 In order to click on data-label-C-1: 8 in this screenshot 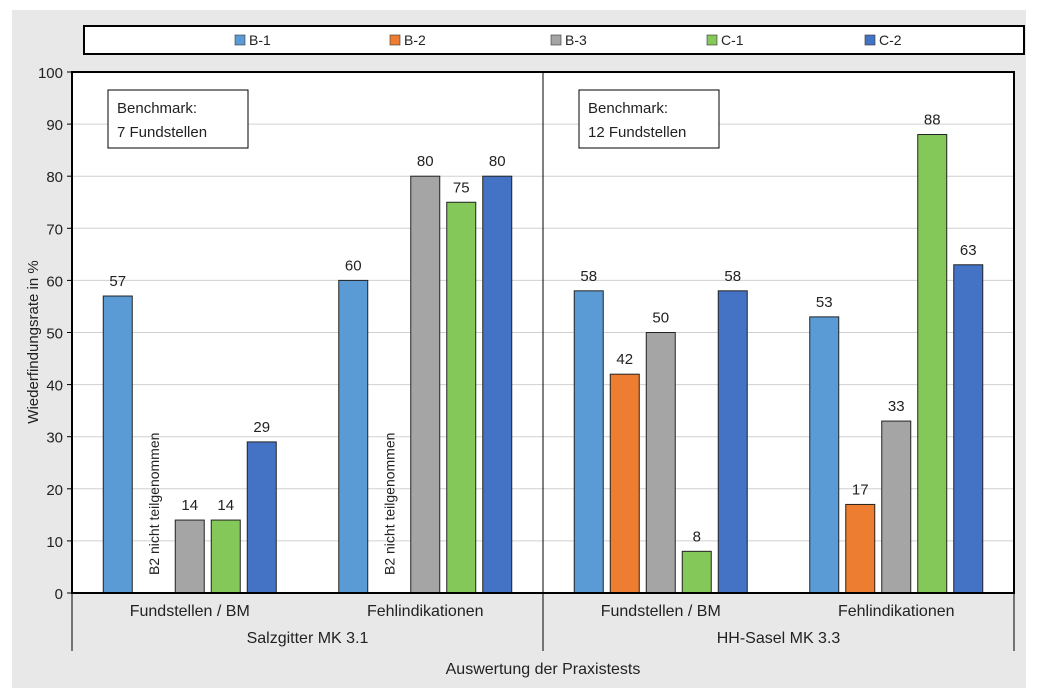, I will do `click(697, 536)`.